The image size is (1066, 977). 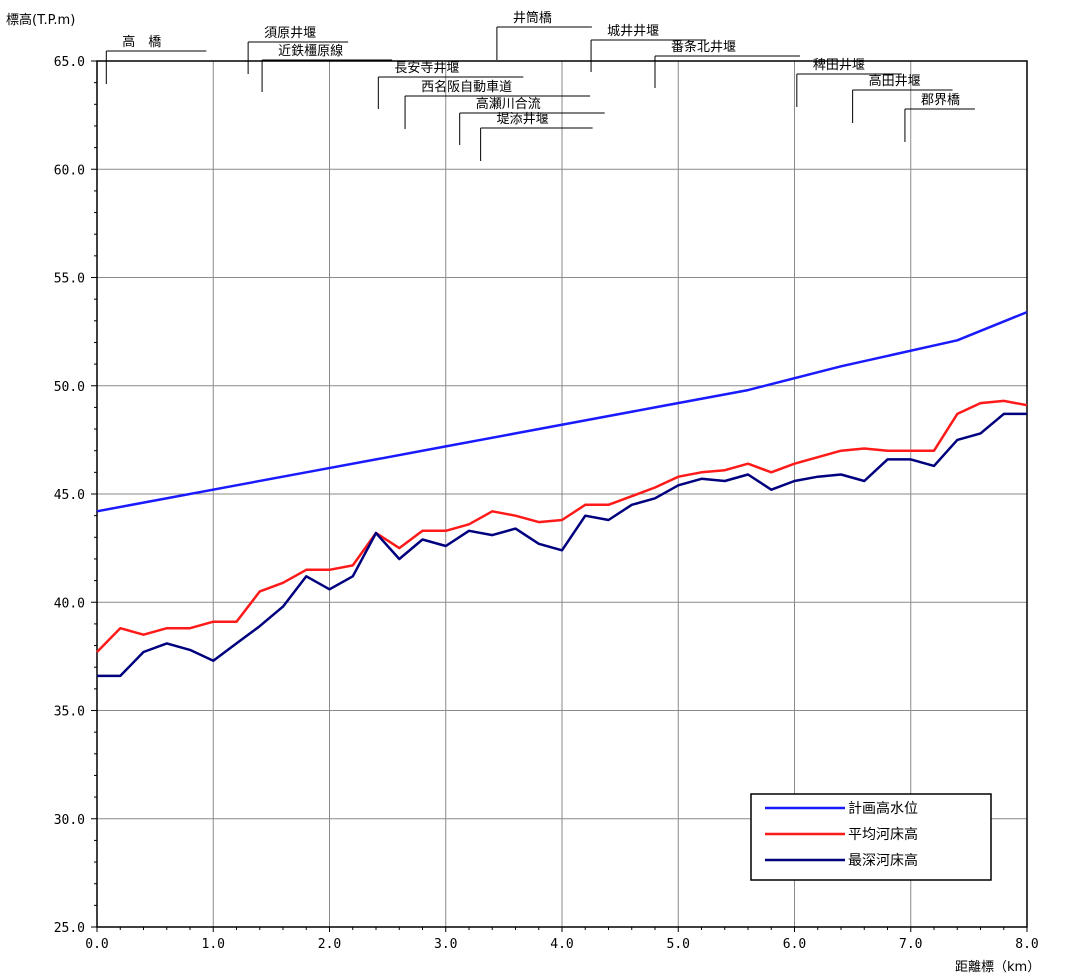 What do you see at coordinates (523, 119) in the screenshot?
I see `annotation-label: 堤添井堰` at bounding box center [523, 119].